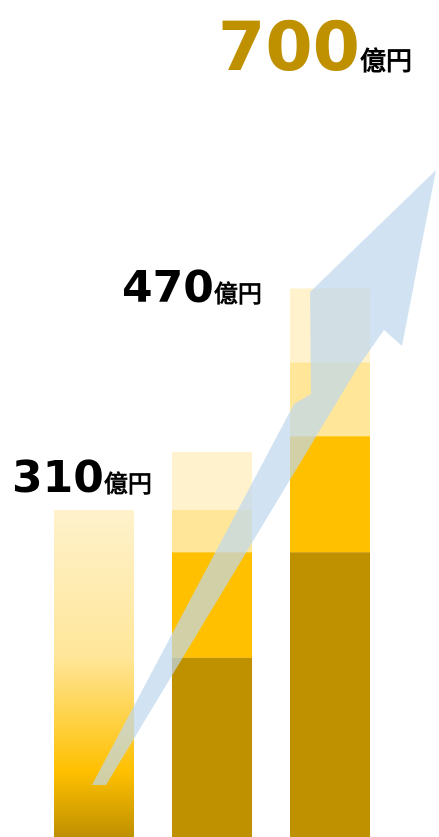 This screenshot has width=439, height=837. I want to click on value-label-1: 310億円, so click(82, 477).